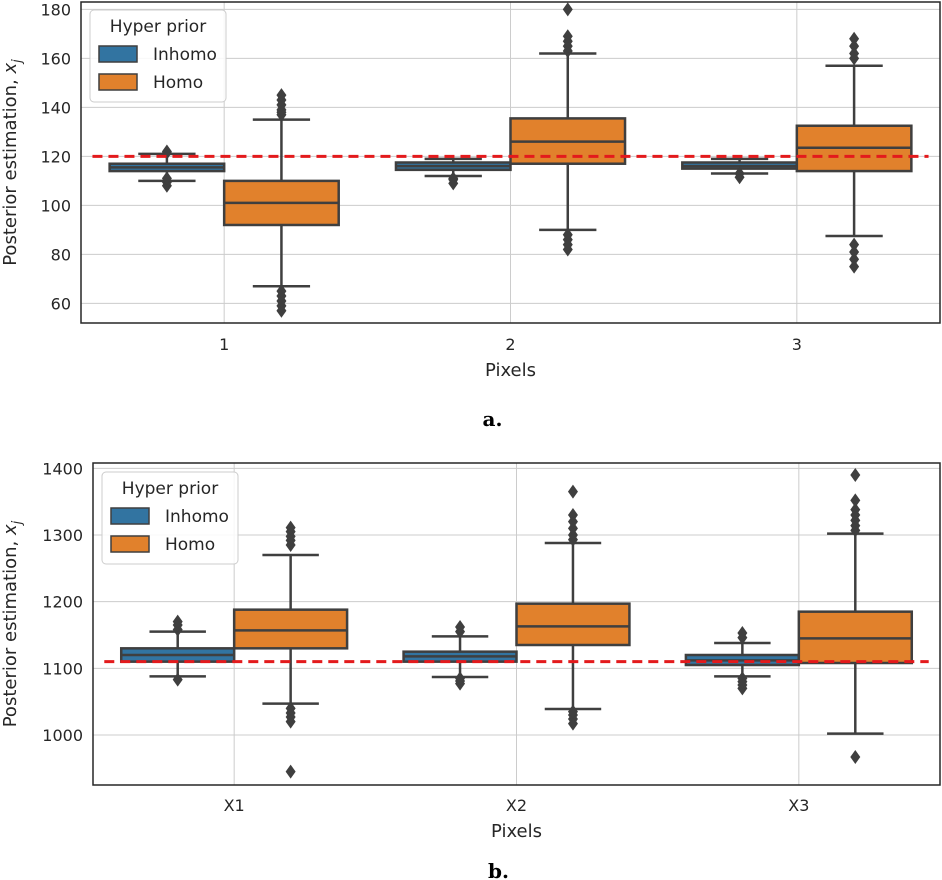  I want to click on x-tick-label: 2, so click(510, 344).